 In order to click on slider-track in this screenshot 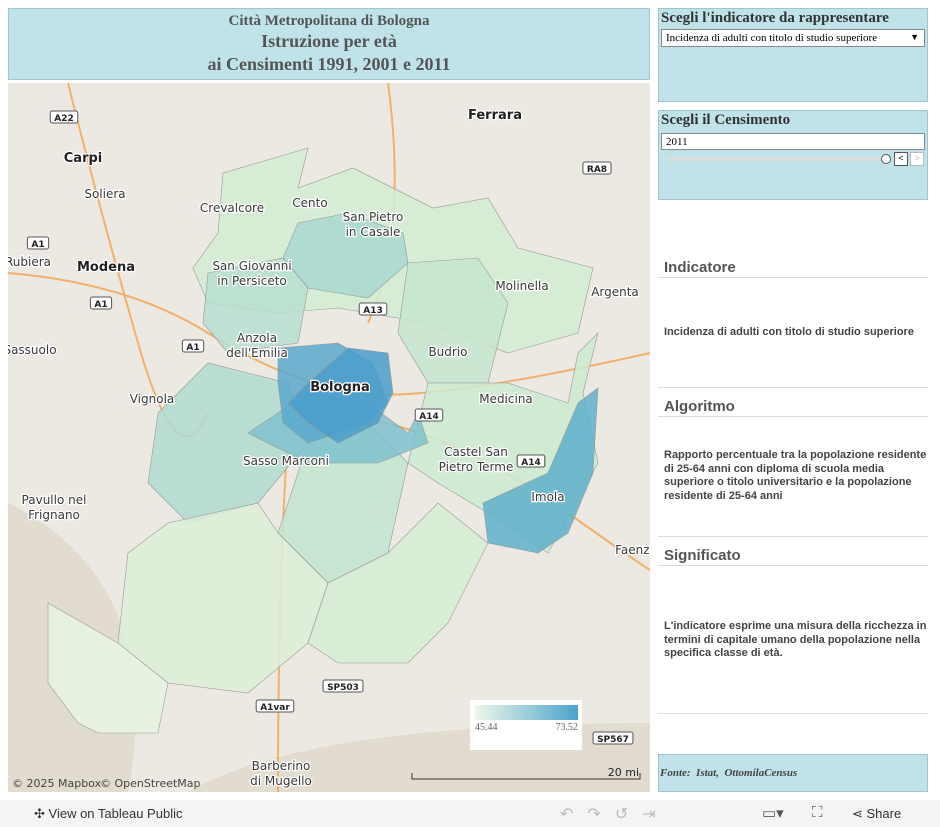, I will do `click(776, 159)`.